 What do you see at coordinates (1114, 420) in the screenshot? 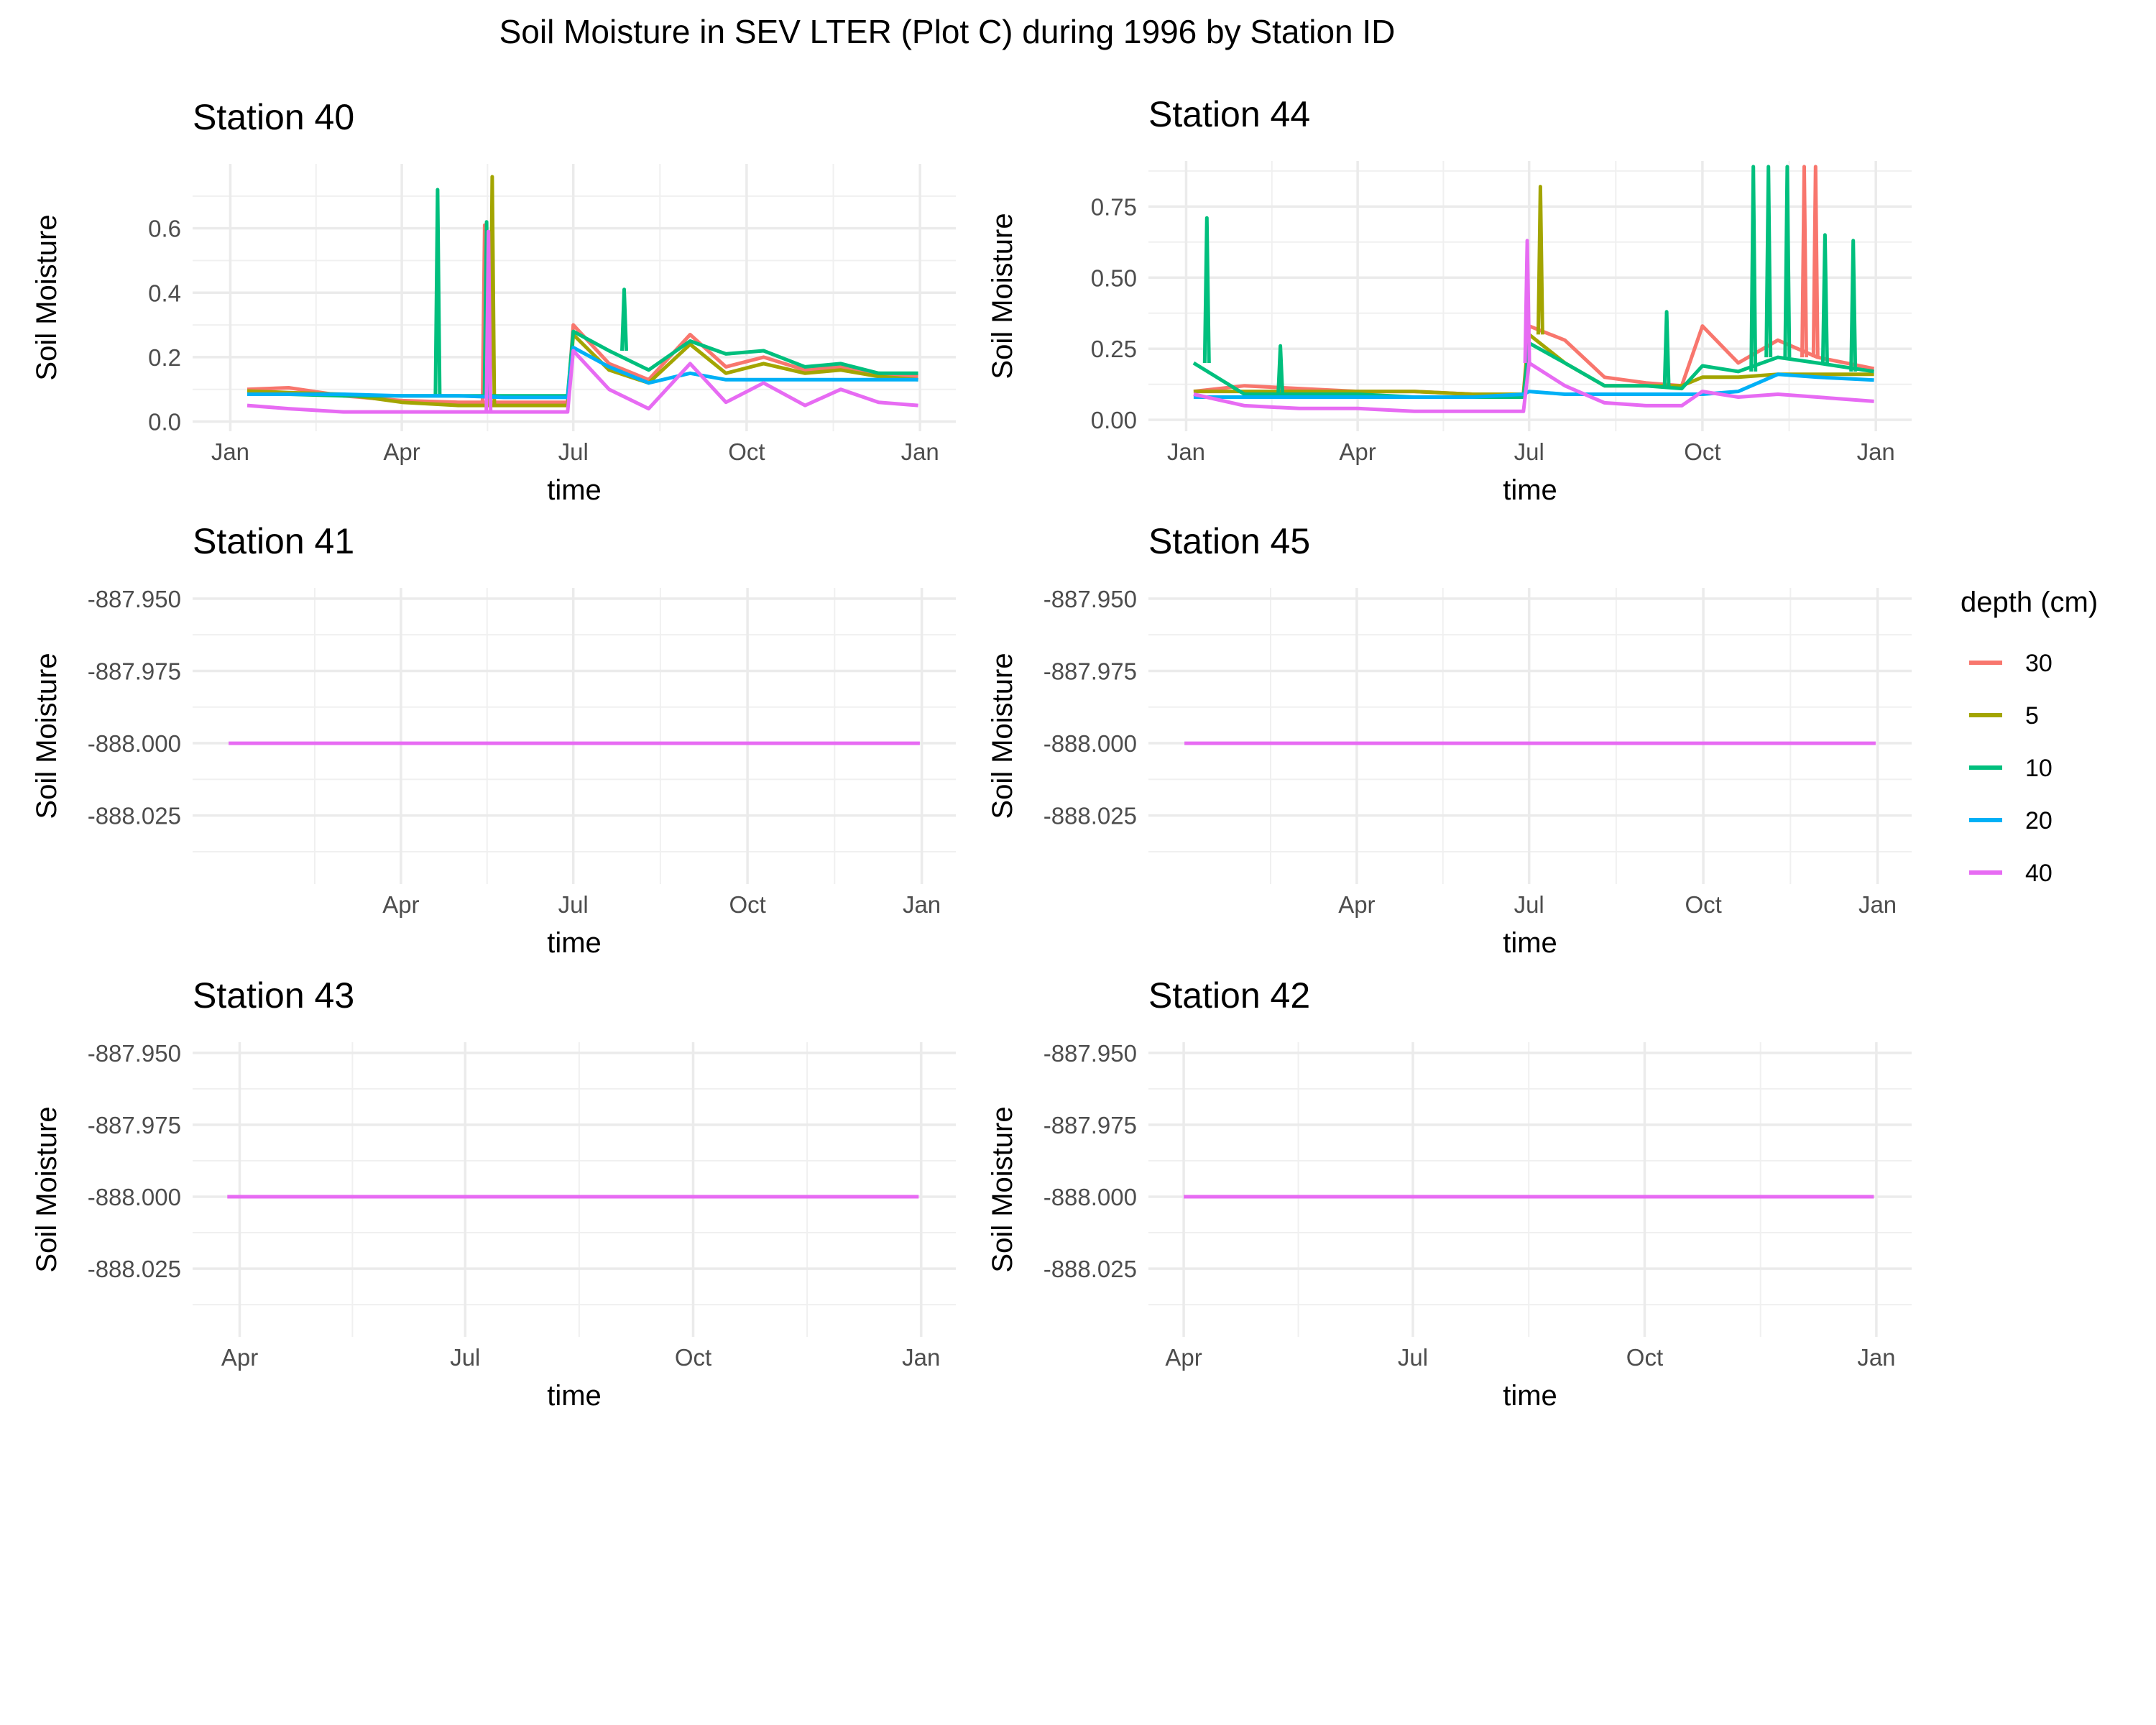
I see `y-tick-label: 0.00` at bounding box center [1114, 420].